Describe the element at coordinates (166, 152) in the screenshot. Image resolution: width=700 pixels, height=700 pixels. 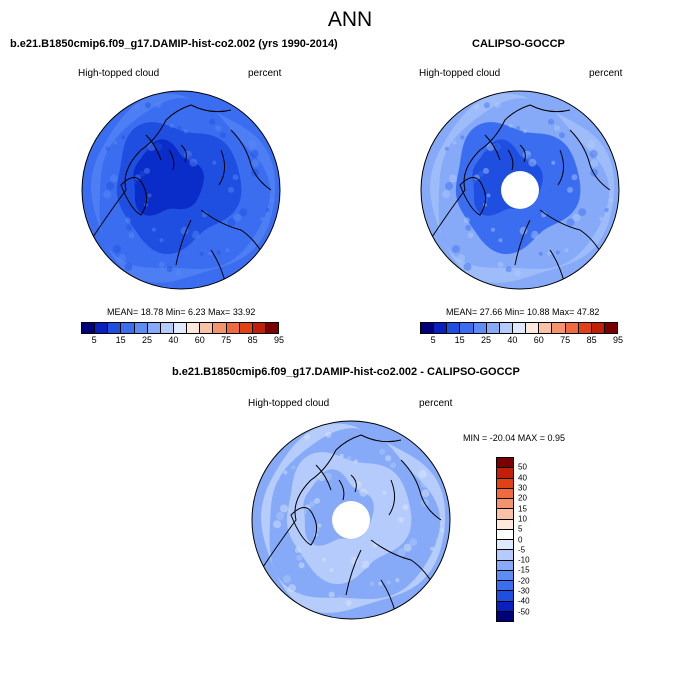
I see `coastline-islands` at that location.